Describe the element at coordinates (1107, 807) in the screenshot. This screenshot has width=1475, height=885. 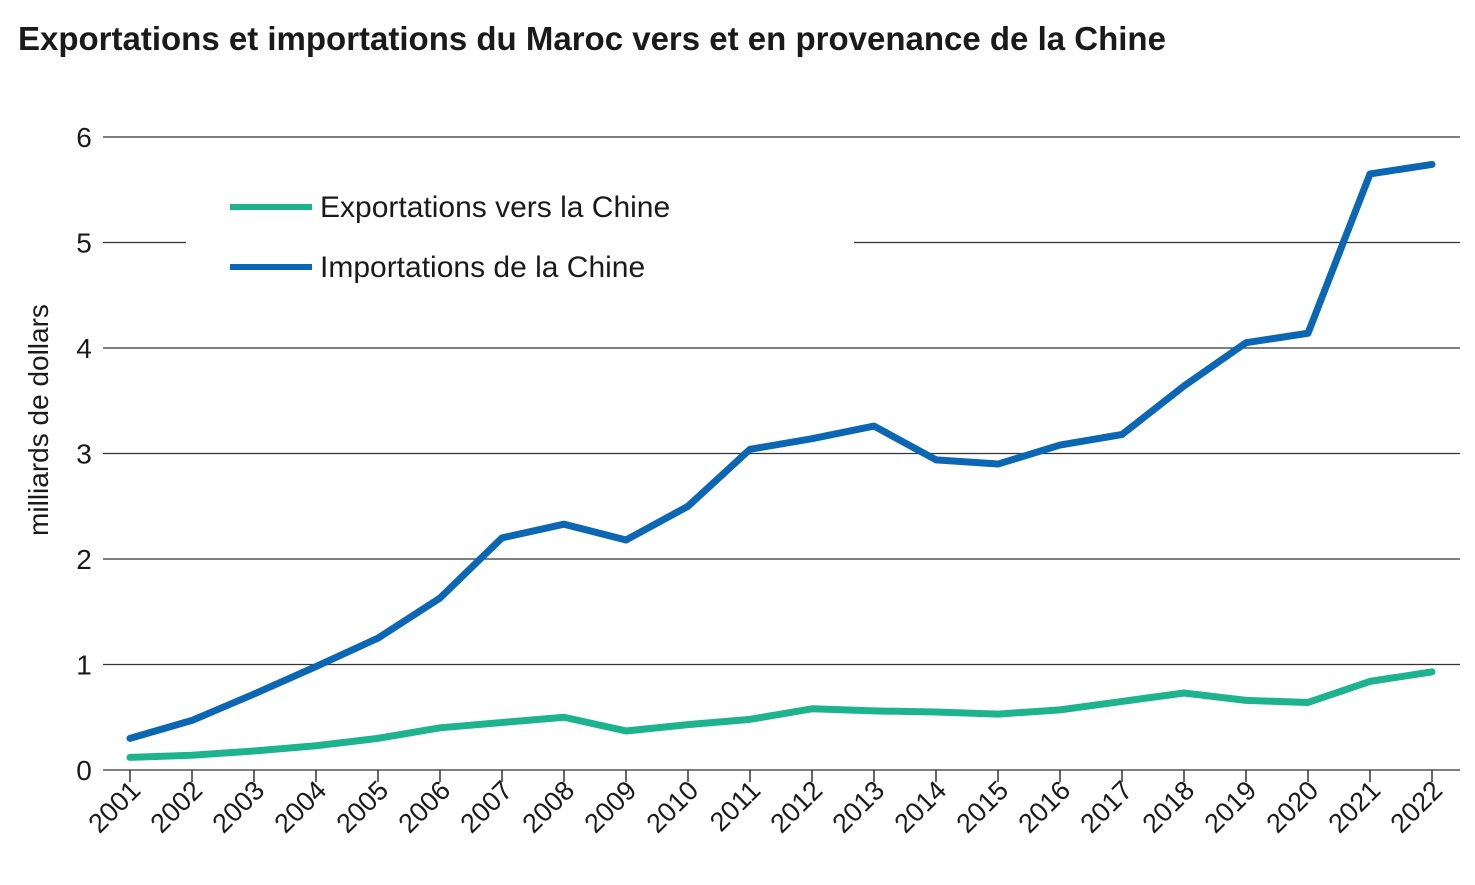
I see `x-tick-label: 2017` at that location.